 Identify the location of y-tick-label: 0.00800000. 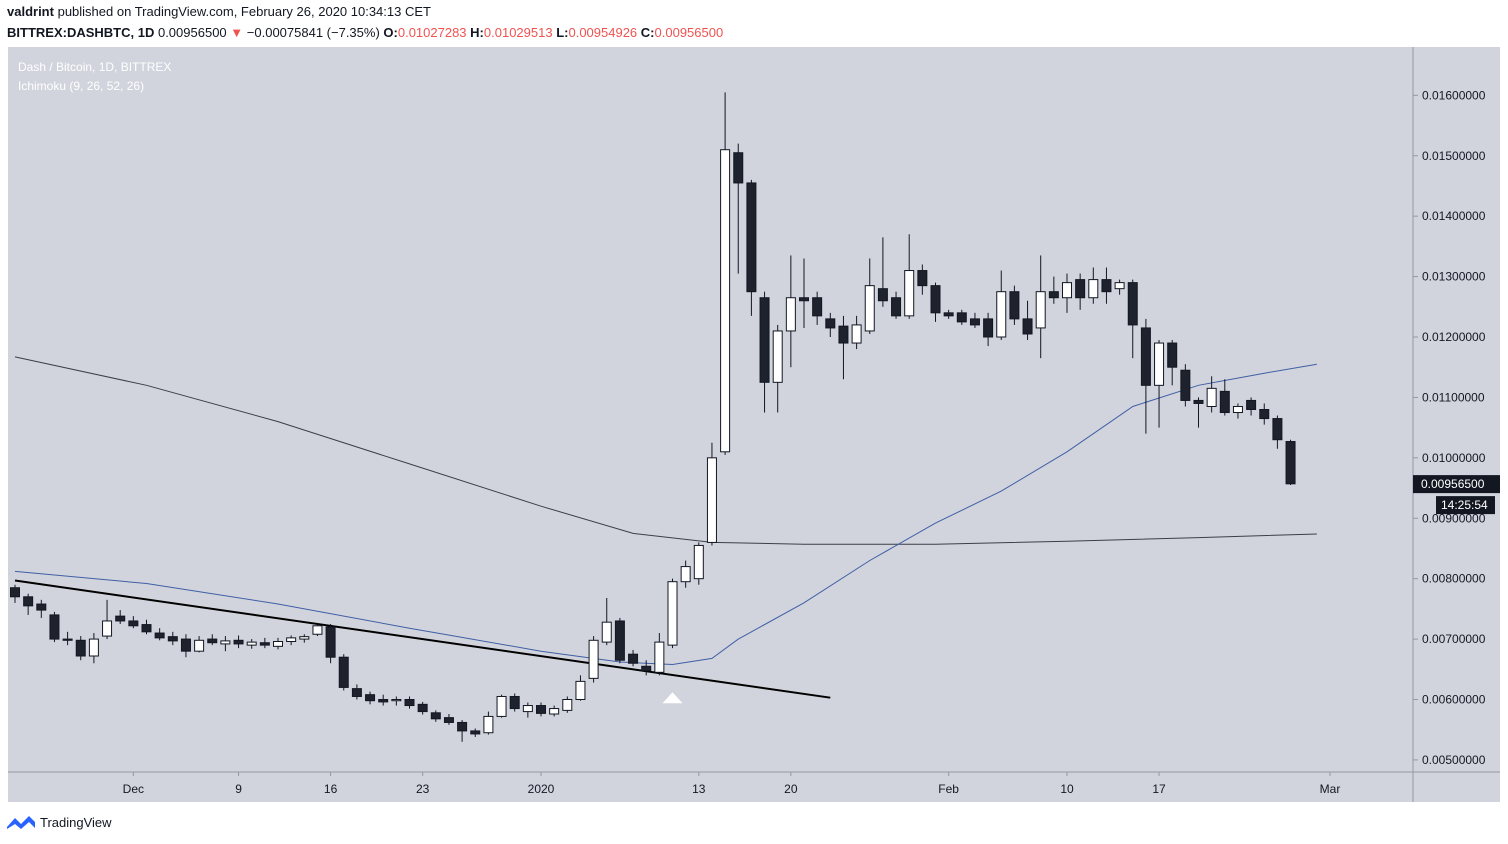
(1454, 579).